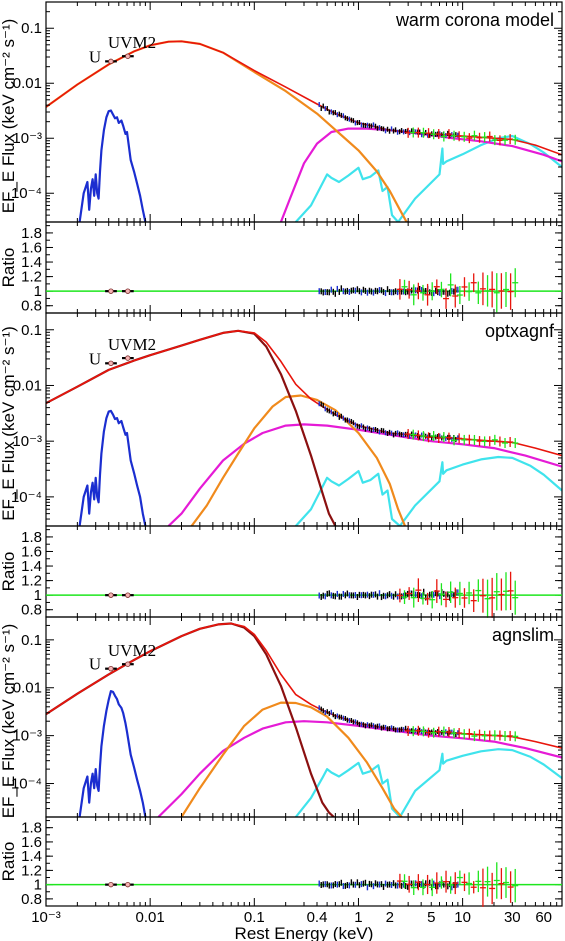 This screenshot has height=941, width=565. What do you see at coordinates (474, 20) in the screenshot?
I see `panel-title: warm corona model` at bounding box center [474, 20].